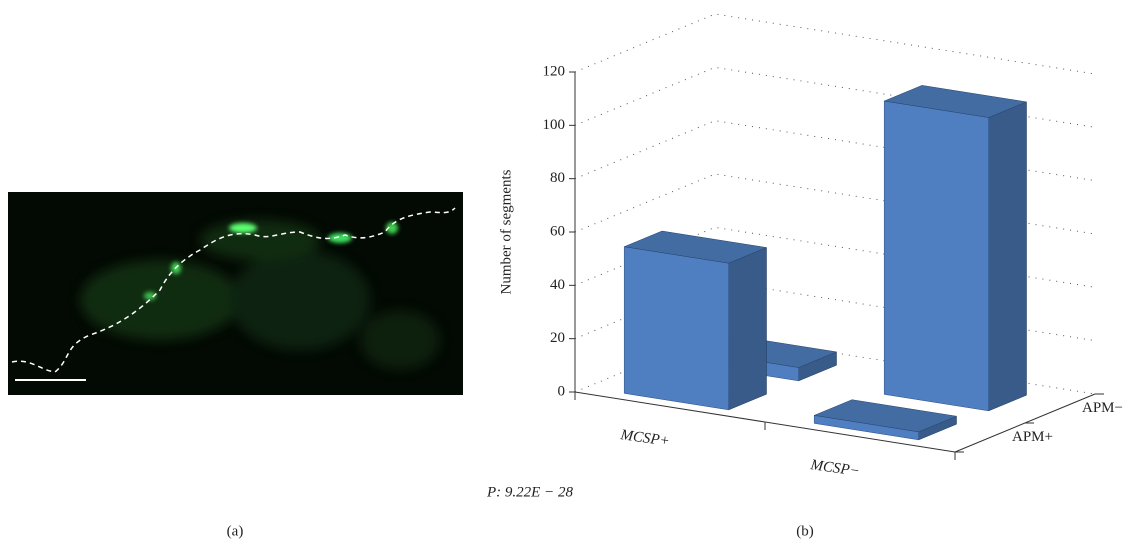 The width and height of the screenshot is (1133, 548). I want to click on y-tick-label: 40, so click(557, 285).